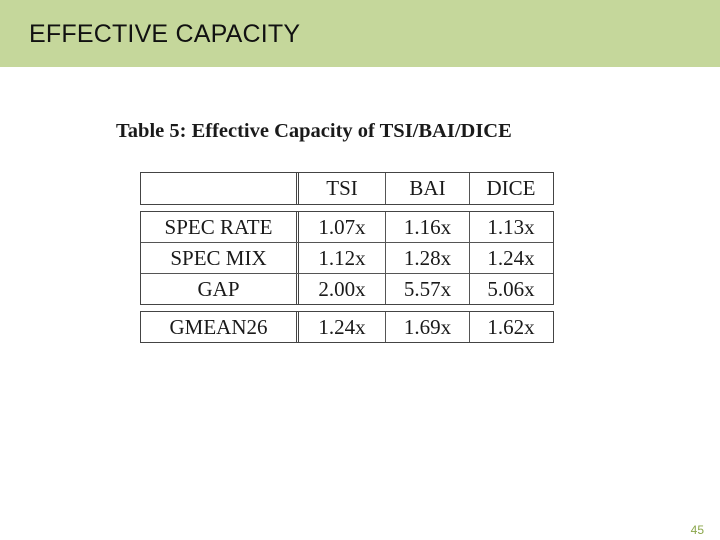  I want to click on table-row: SPEC RATE 1.07x 1.16x 1.13x, so click(347, 227).